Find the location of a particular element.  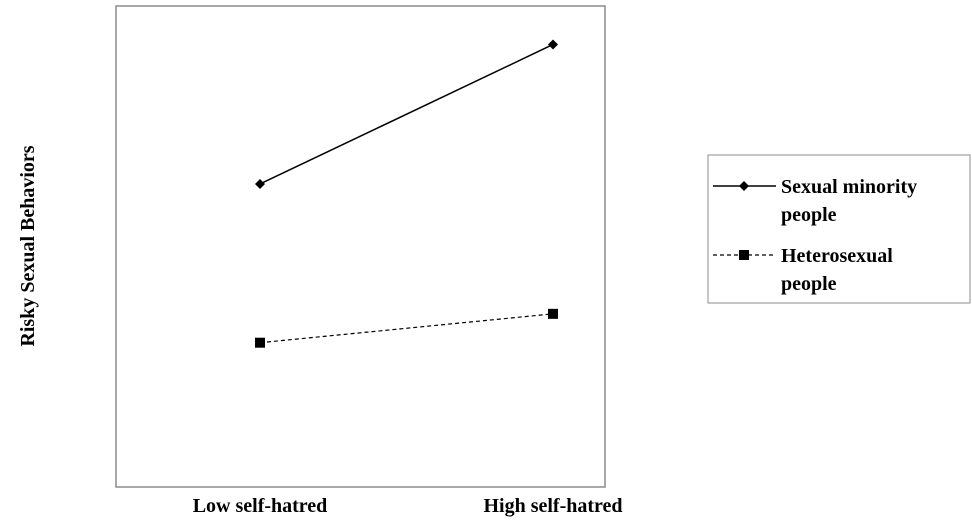

y-axis-label: Risky Sexual Behaviors is located at coordinates (28, 245).